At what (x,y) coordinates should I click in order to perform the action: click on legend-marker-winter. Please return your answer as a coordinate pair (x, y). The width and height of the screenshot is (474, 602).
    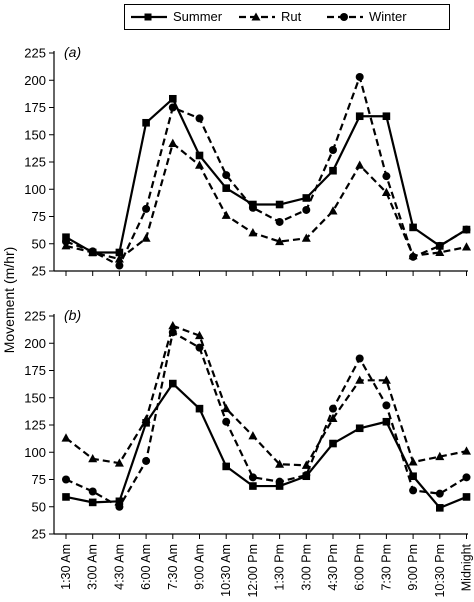
    Looking at the image, I should click on (345, 17).